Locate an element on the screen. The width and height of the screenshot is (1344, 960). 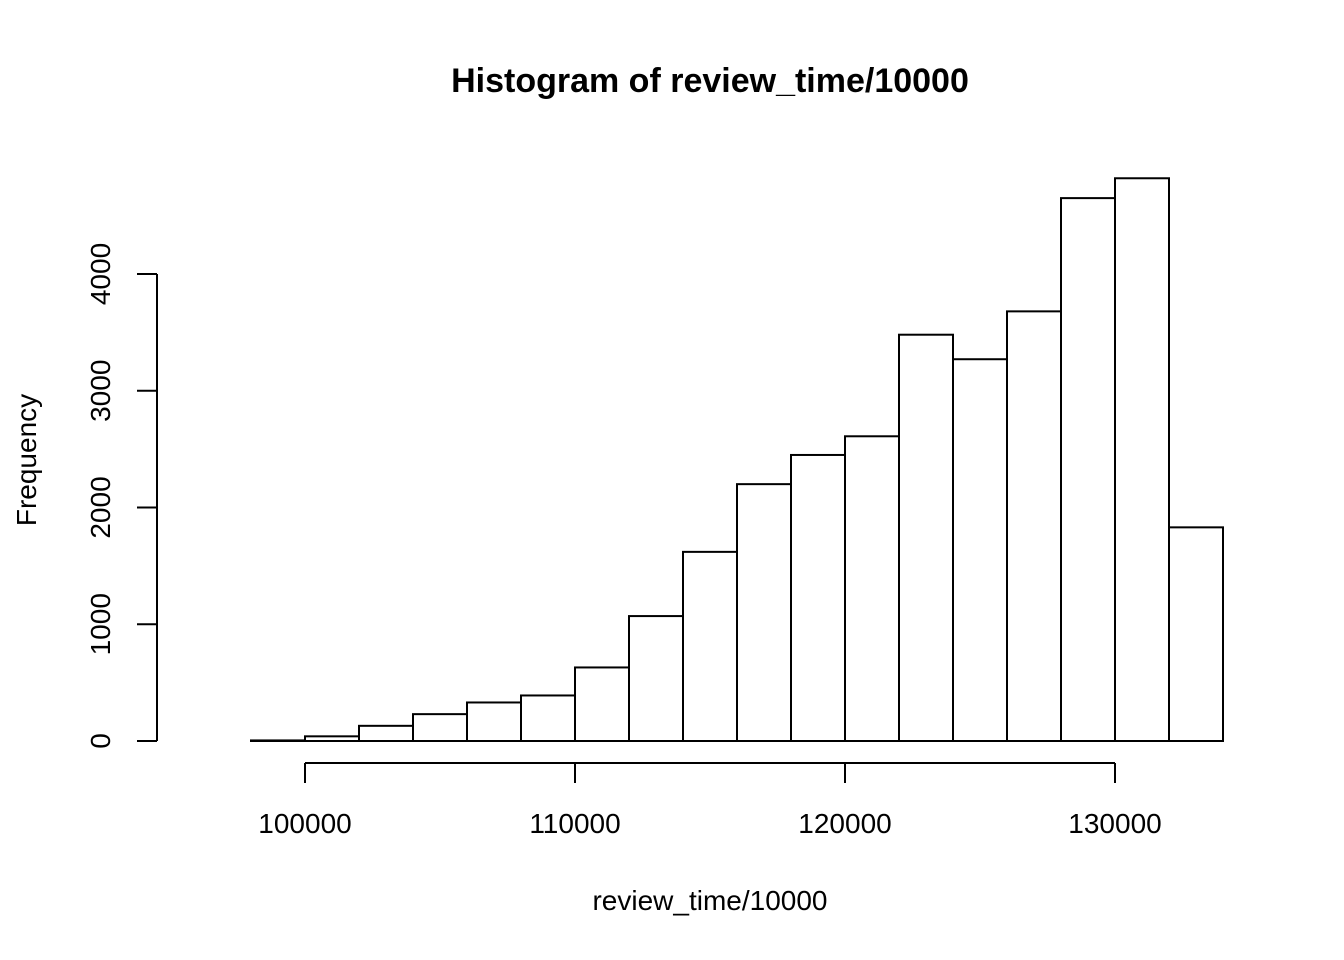
y-tick-label-1: 1000 is located at coordinates (100, 624).